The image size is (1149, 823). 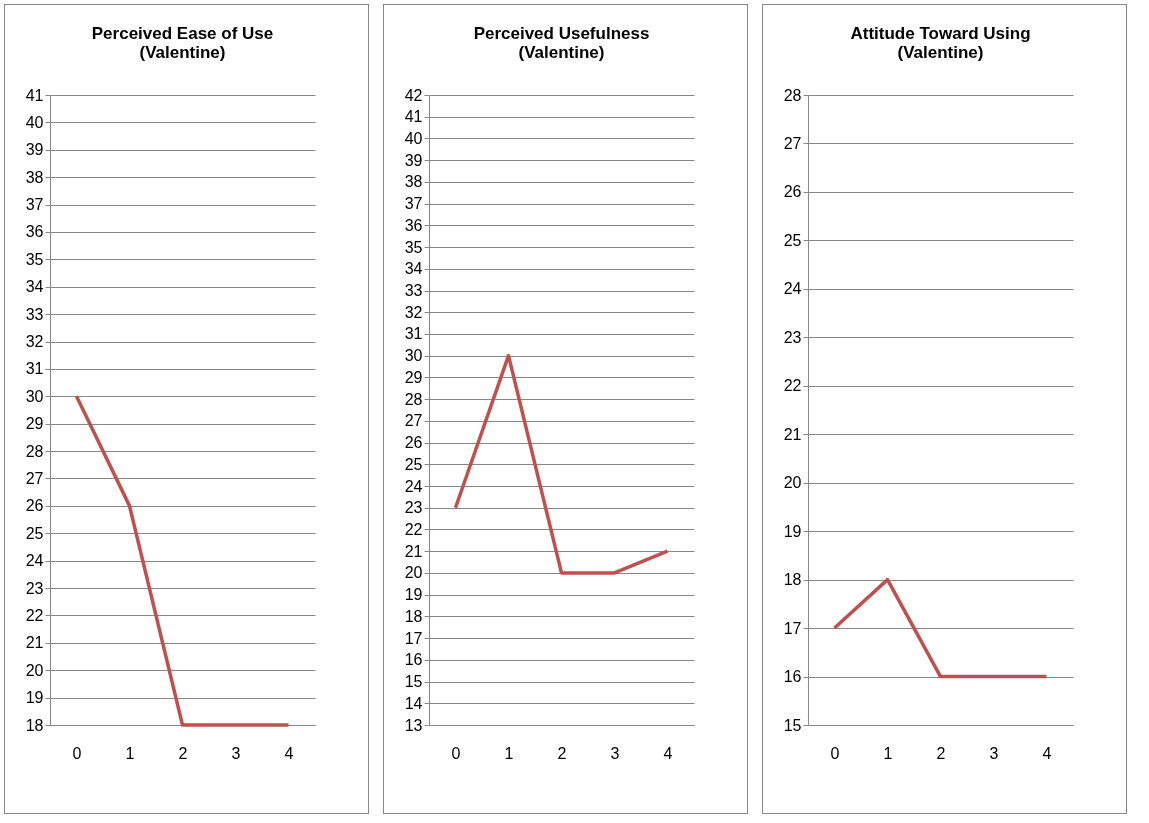 What do you see at coordinates (561, 464) in the screenshot?
I see `line-series` at bounding box center [561, 464].